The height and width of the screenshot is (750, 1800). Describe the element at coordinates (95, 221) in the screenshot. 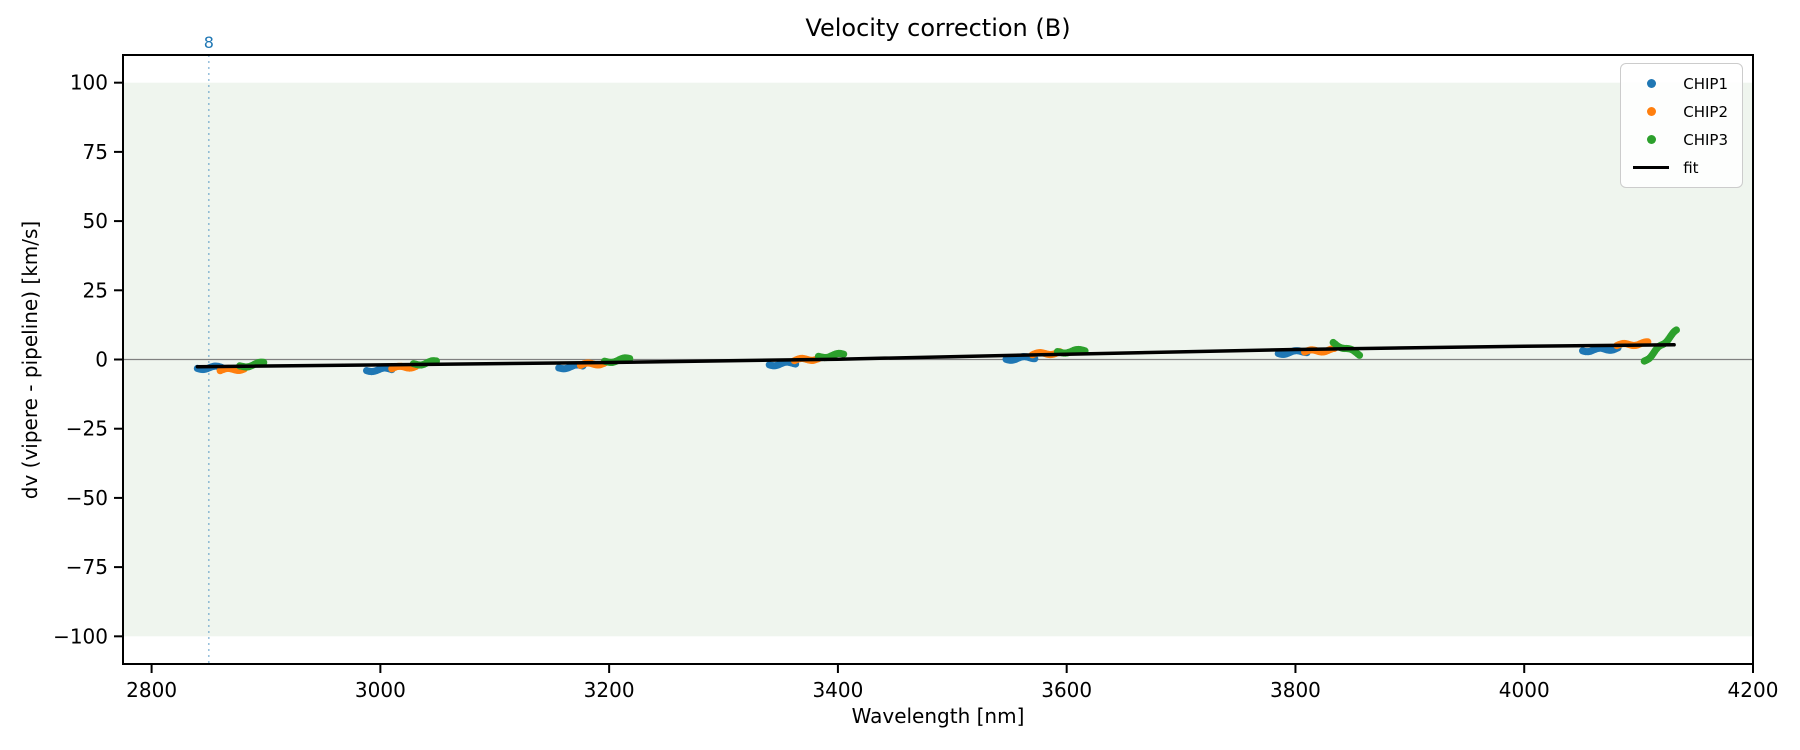

I see `y-tick-label: 50` at that location.